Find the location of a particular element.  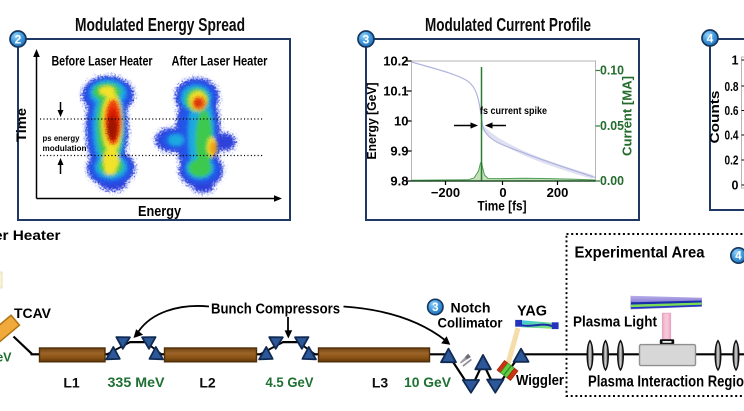

svg-text: Current [MA] is located at coordinates (628, 116).